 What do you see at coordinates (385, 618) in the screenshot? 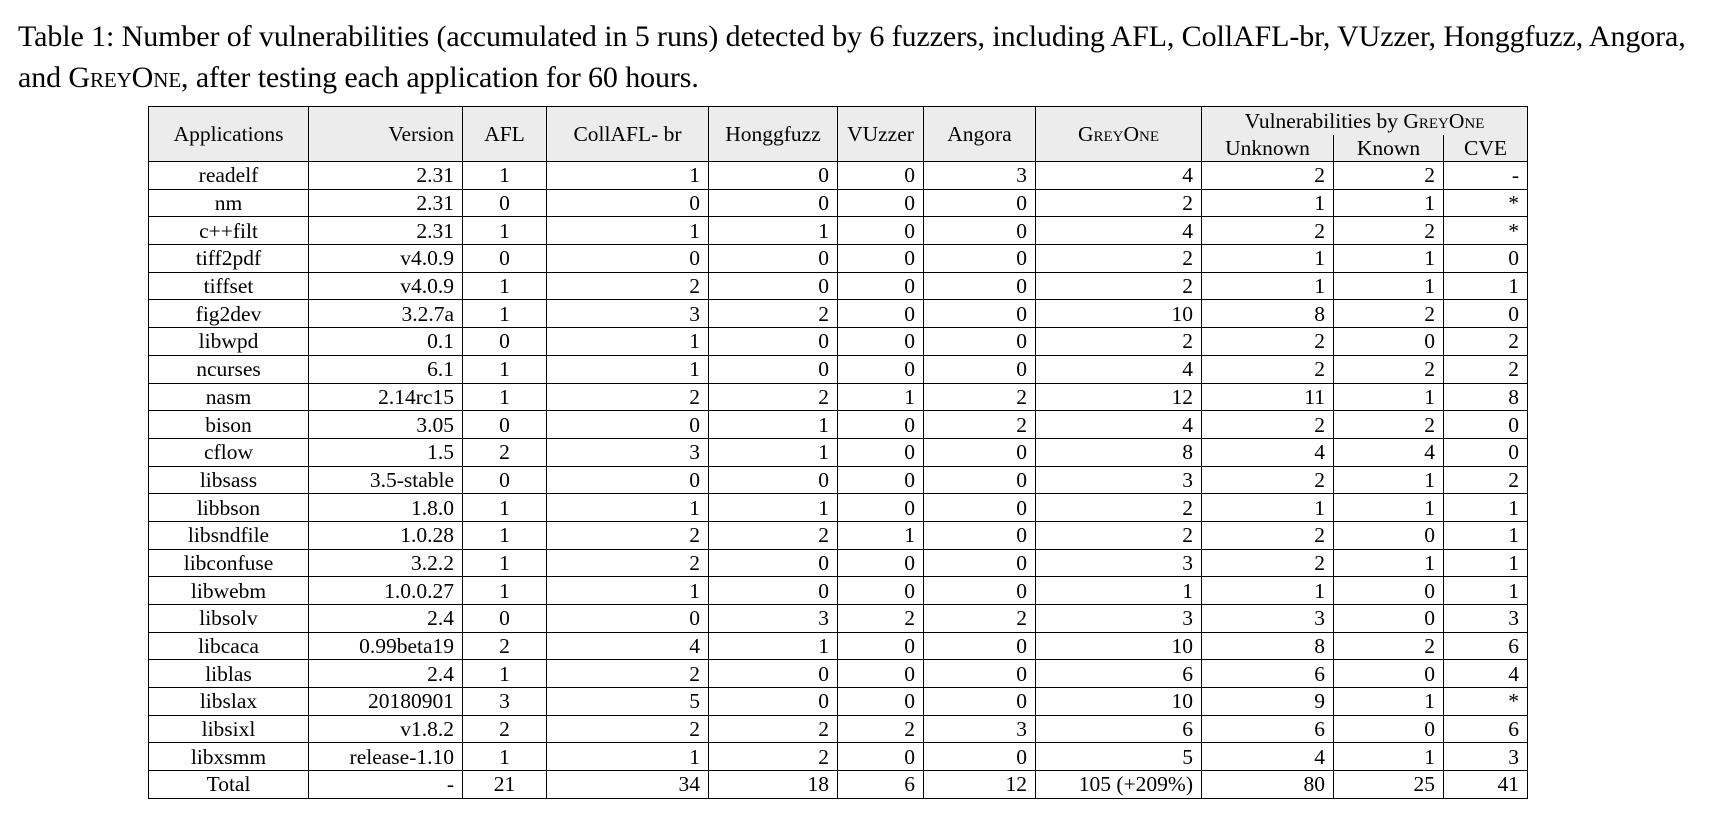
I see `cell-version: 2.4` at bounding box center [385, 618].